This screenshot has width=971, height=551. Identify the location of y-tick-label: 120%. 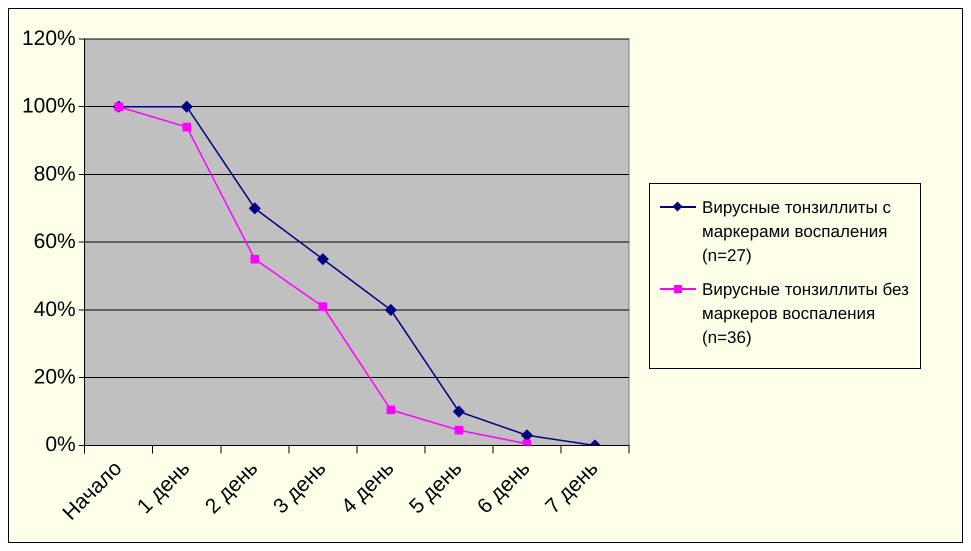
(49, 38).